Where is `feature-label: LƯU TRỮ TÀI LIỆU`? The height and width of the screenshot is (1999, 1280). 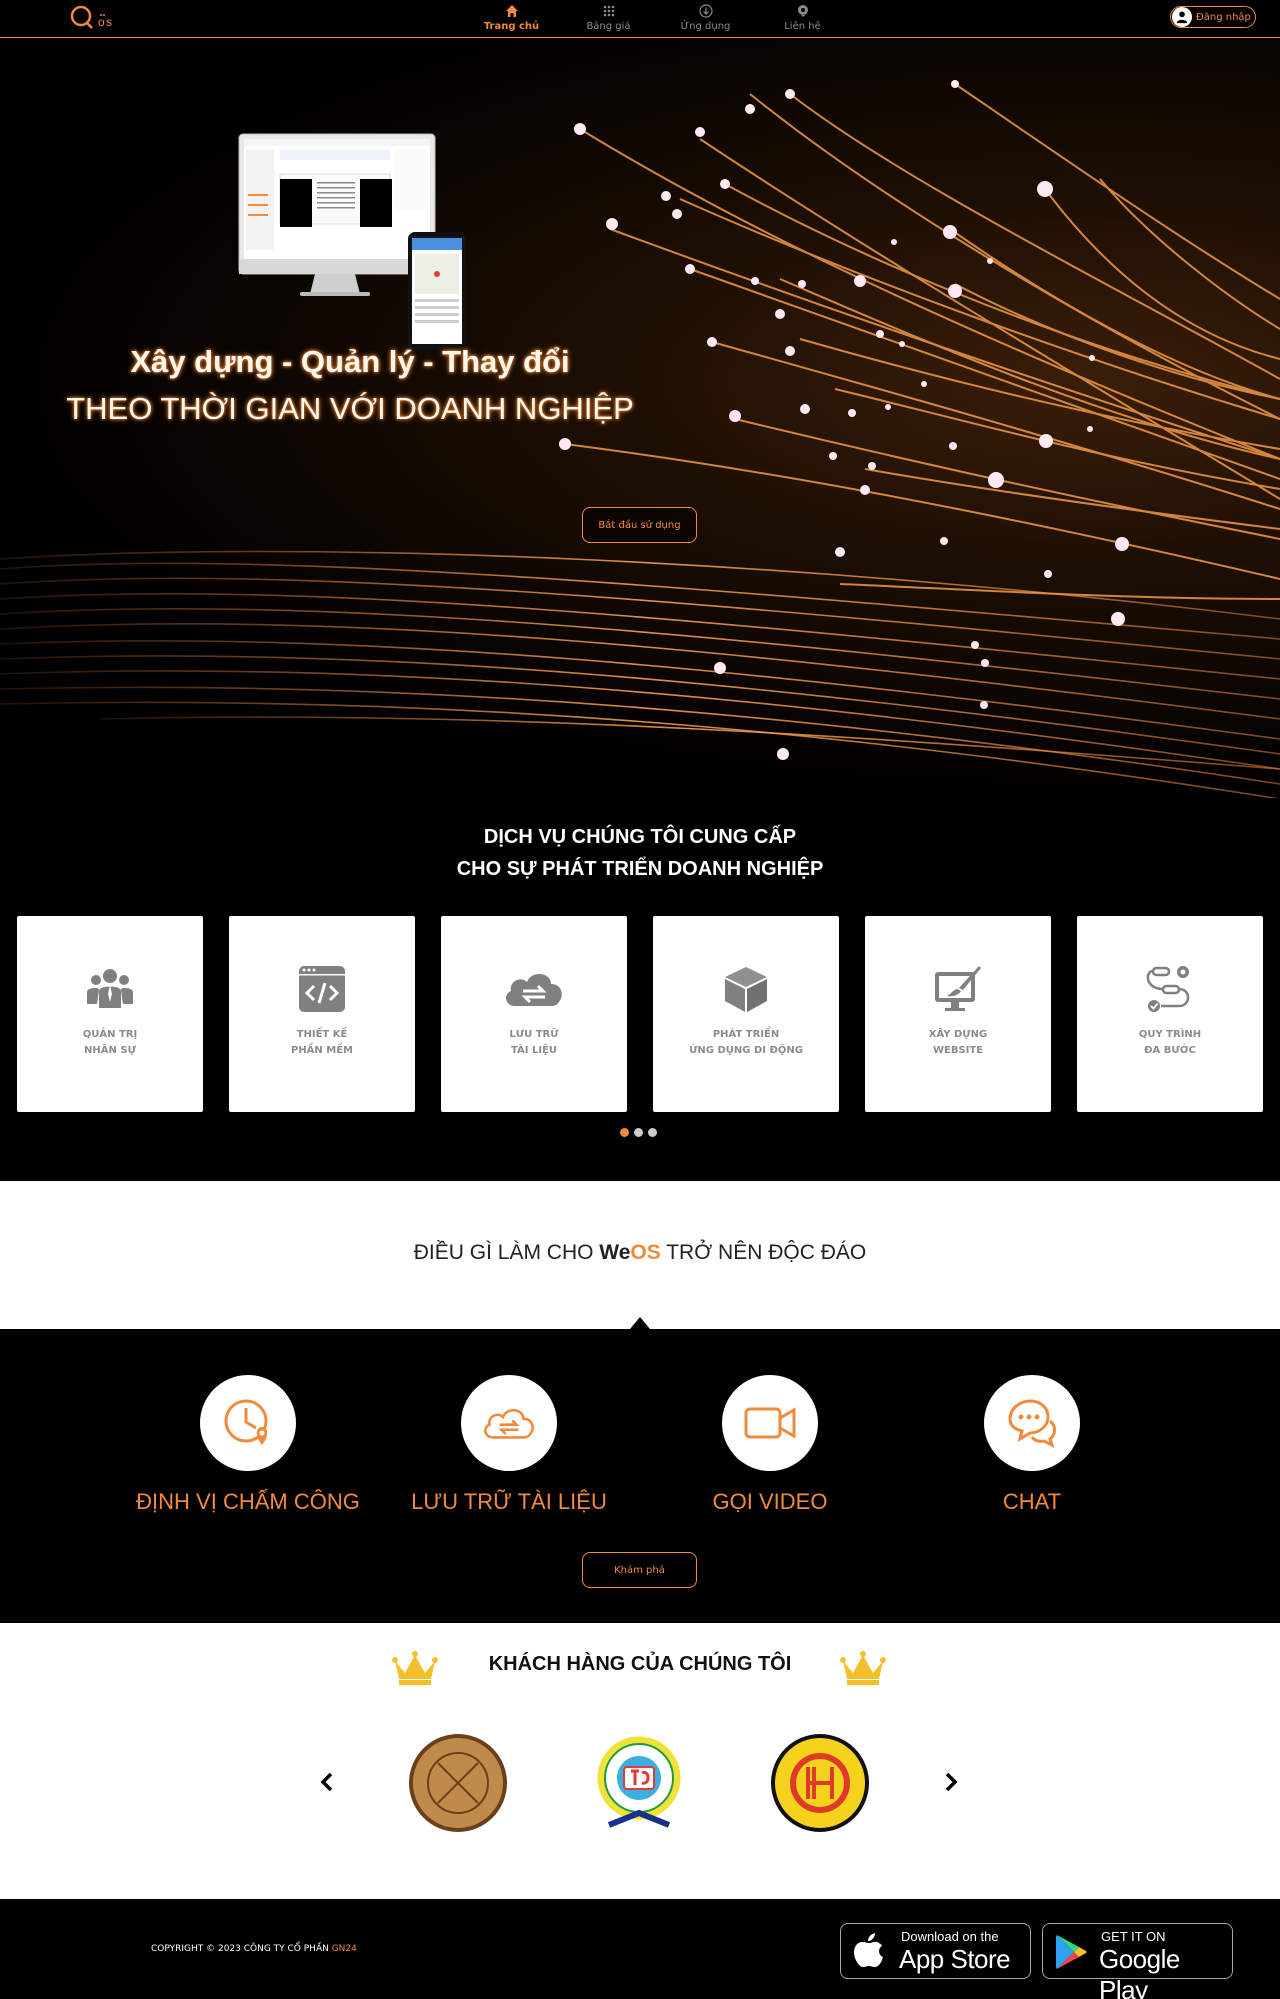
feature-label: LƯU TRỮ TÀI LIỆU is located at coordinates (509, 1501).